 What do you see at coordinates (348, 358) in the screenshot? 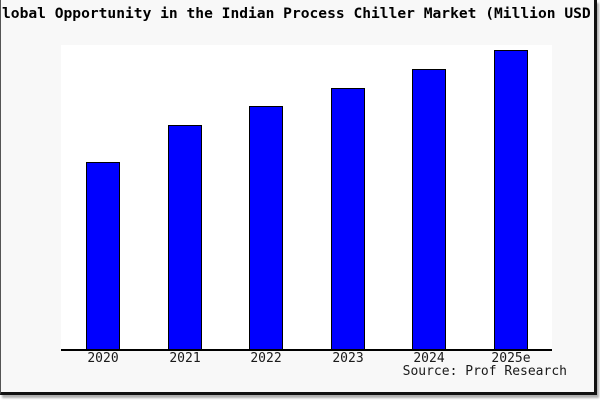
I see `x-tick-label-2023: 2023` at bounding box center [348, 358].